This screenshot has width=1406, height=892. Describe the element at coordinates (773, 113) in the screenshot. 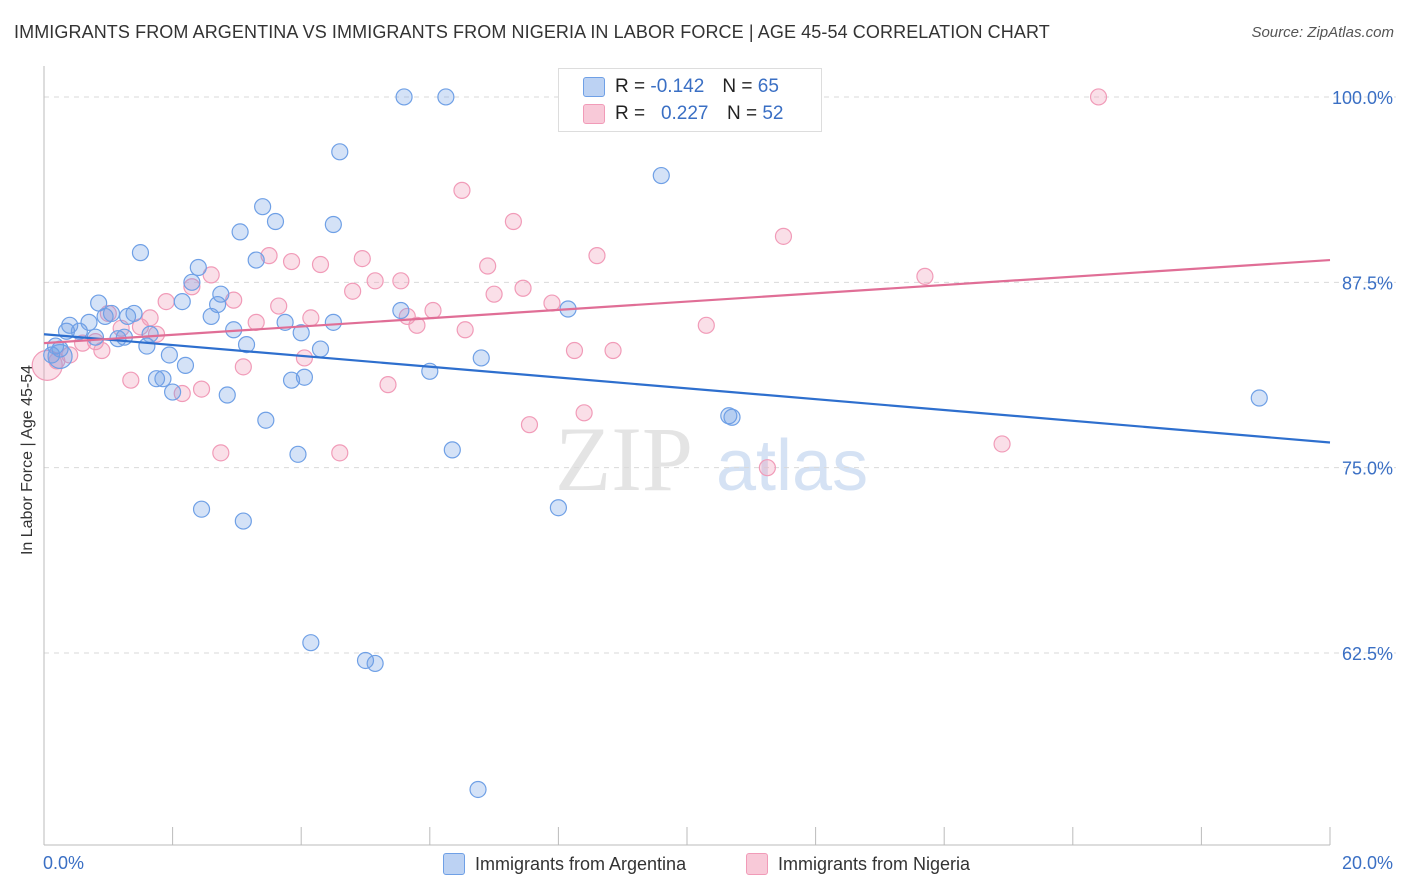

I see `legend-n-nigeria: 52` at that location.